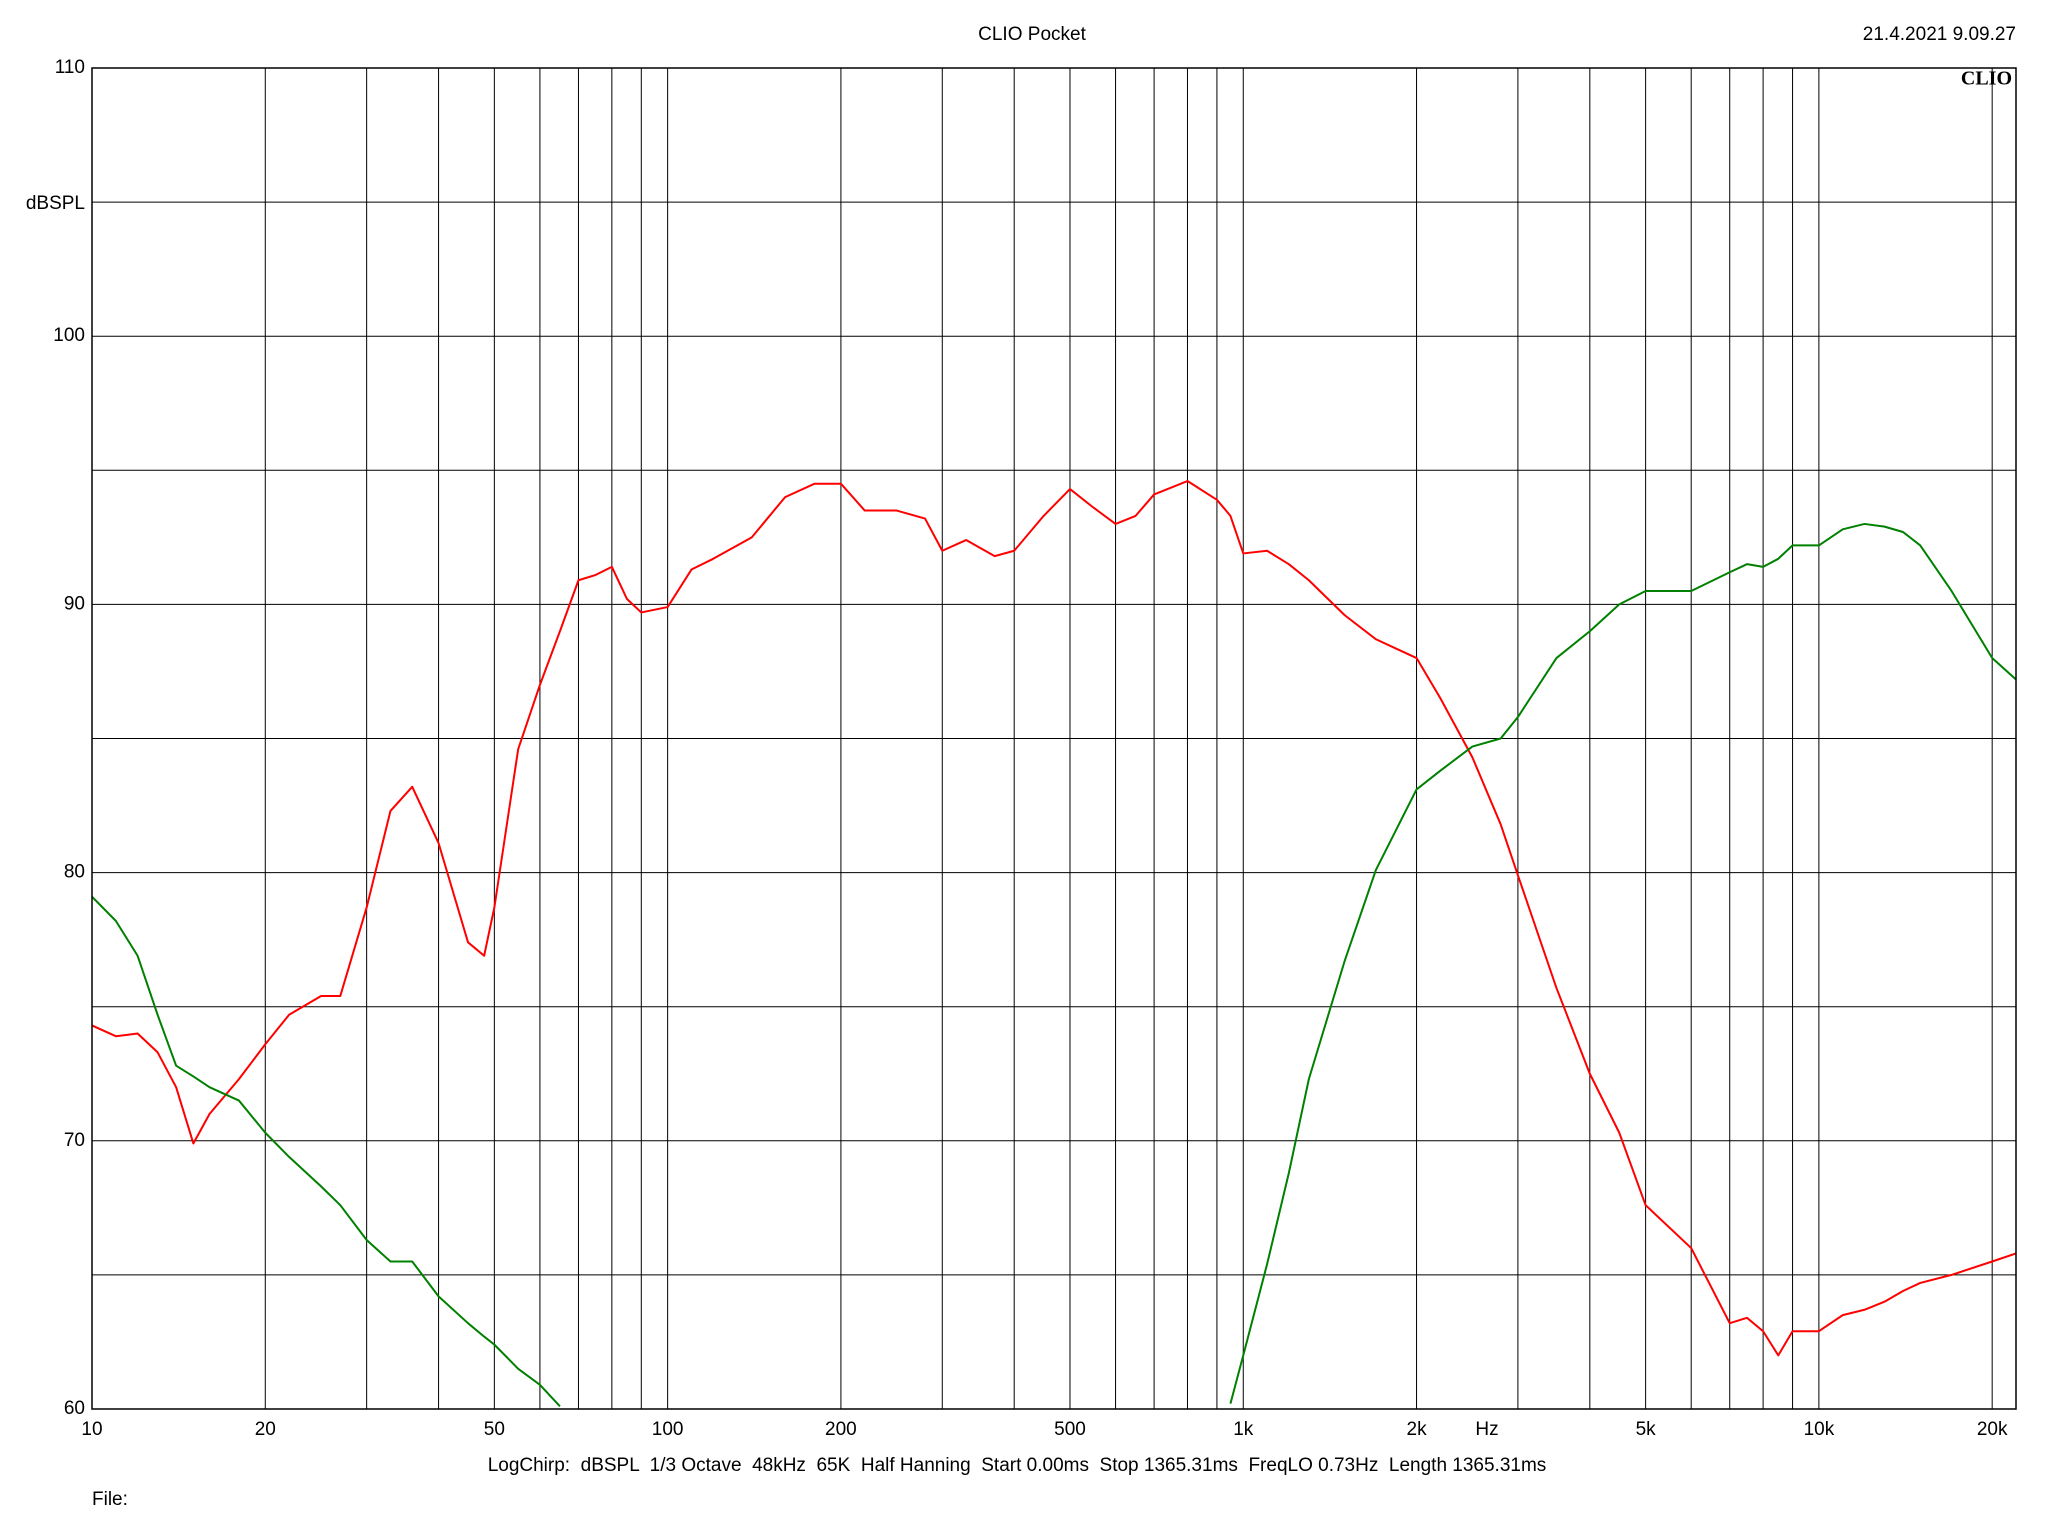  Describe the element at coordinates (74, 603) in the screenshot. I see `y-tick-label: 90` at that location.